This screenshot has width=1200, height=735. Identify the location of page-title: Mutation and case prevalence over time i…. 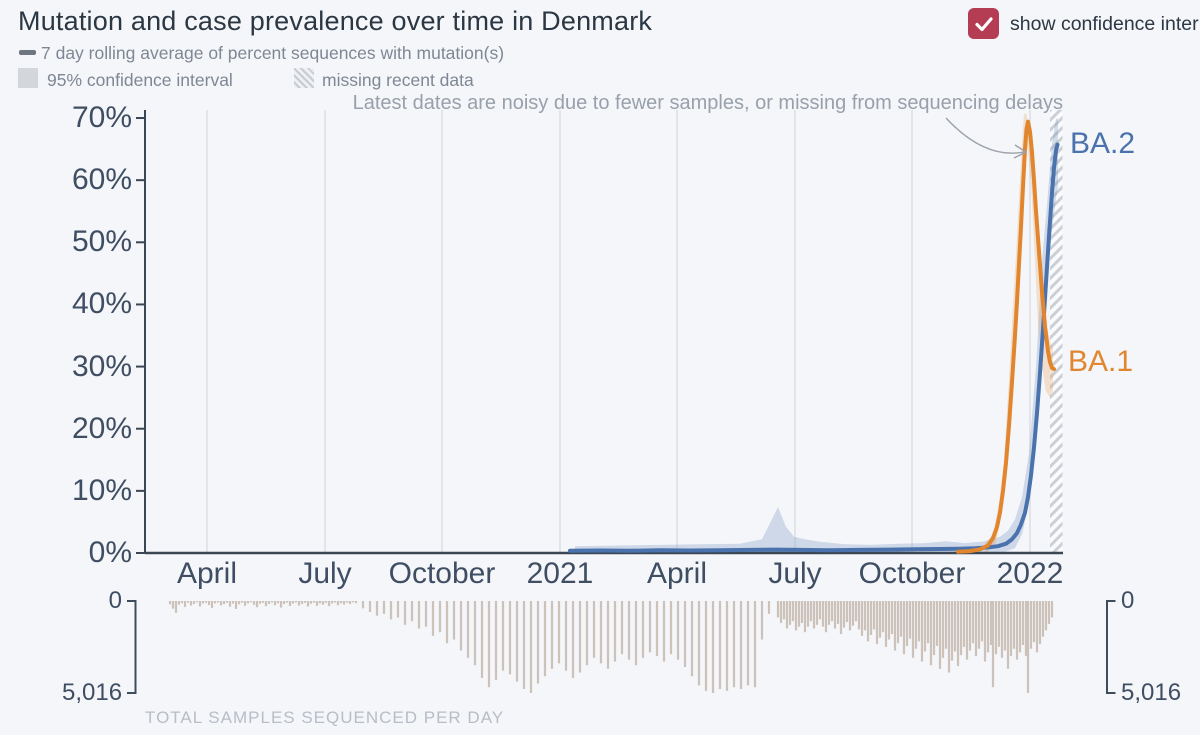
(335, 21).